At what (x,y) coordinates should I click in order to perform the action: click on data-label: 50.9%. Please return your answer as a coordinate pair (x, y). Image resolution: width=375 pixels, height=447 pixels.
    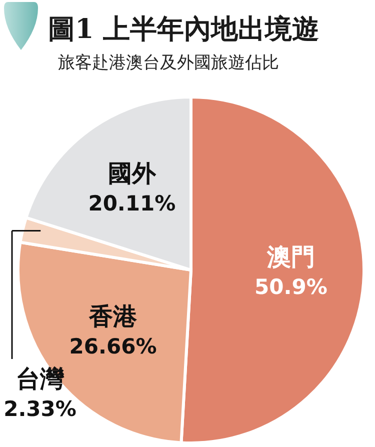
    Looking at the image, I should click on (291, 286).